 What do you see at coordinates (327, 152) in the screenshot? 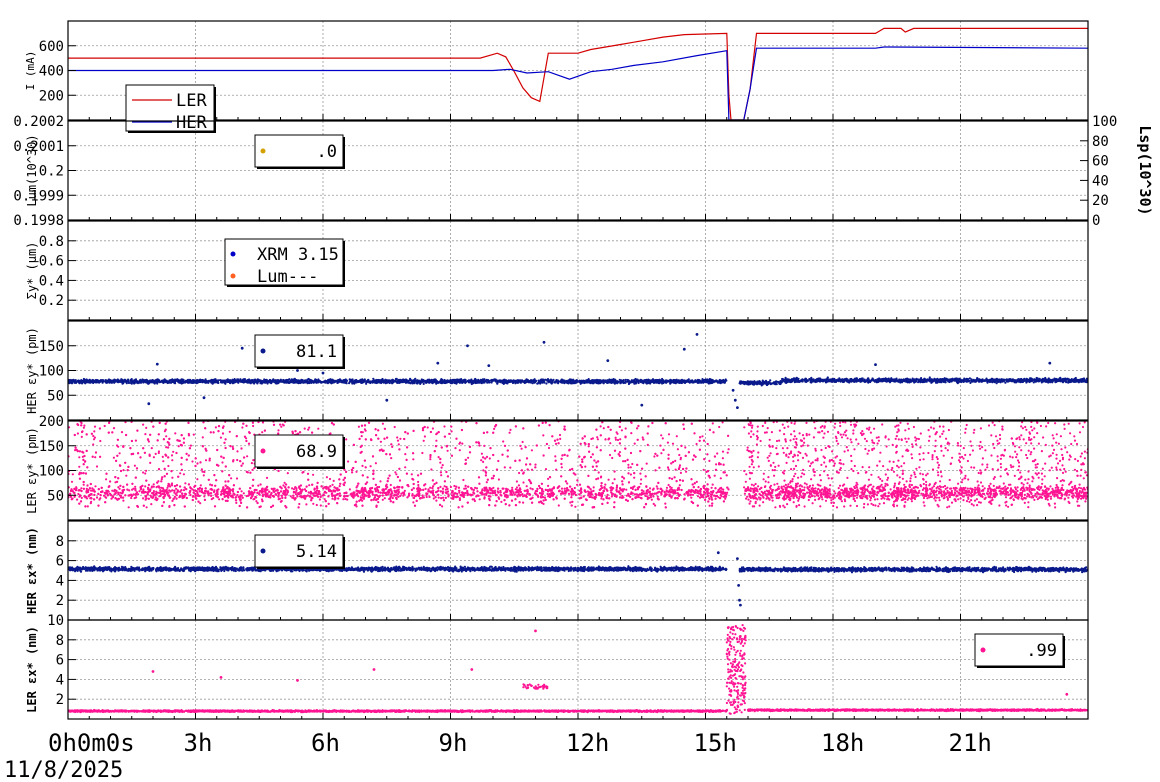
I see `legend-label: .0` at bounding box center [327, 152].